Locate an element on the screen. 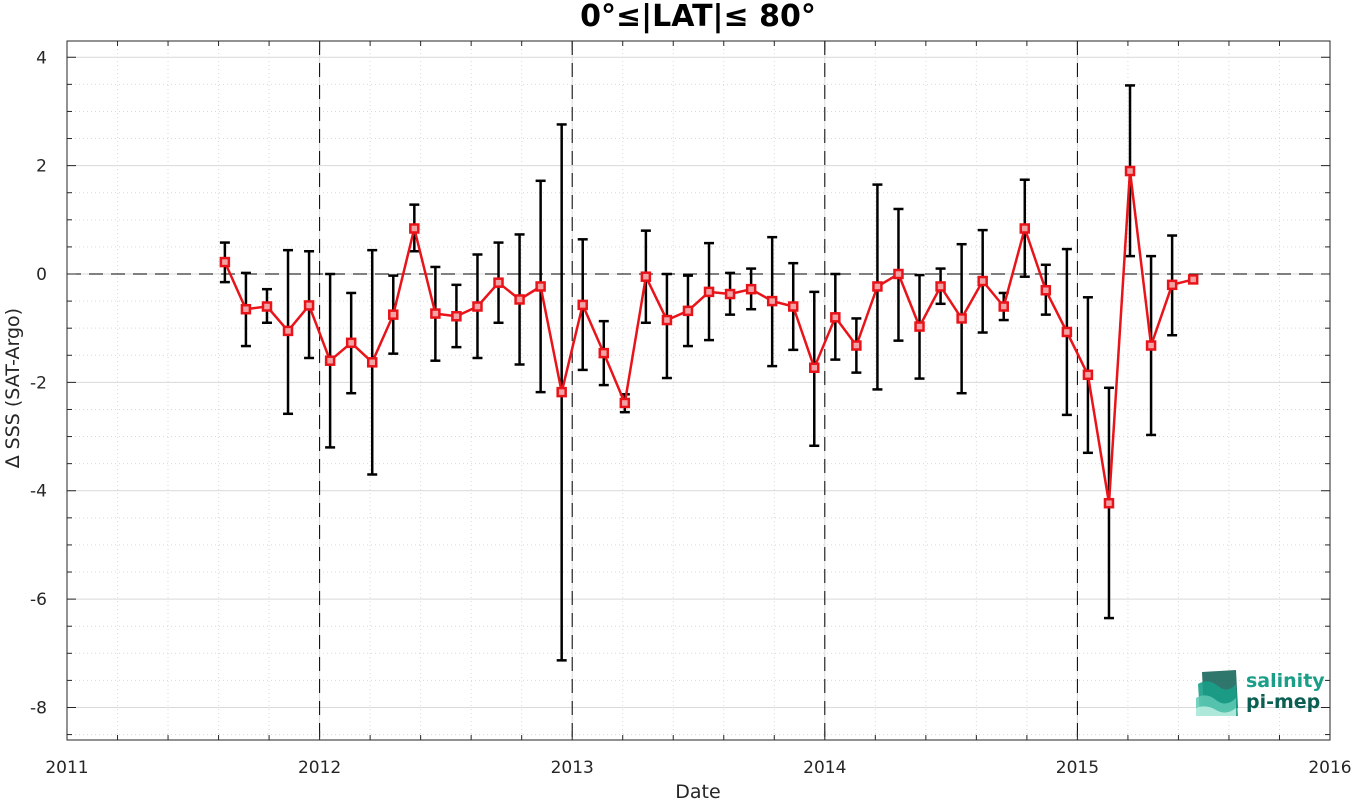 The image size is (1356, 801). x-axis-label: Date is located at coordinates (697, 791).